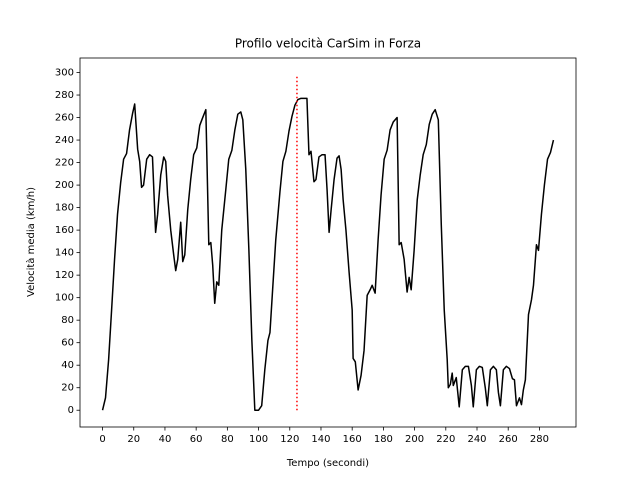 The width and height of the screenshot is (640, 480). Describe the element at coordinates (64, 208) in the screenshot. I see `y-tick-label: 180` at that location.